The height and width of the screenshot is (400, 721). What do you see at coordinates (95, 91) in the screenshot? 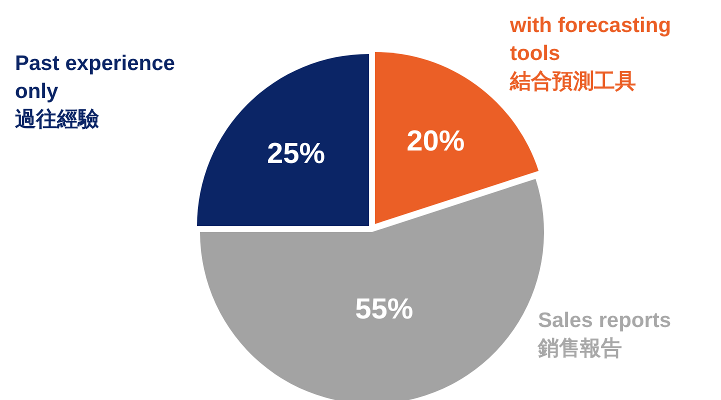
I see `slice-label: Past experience only 過往經驗` at bounding box center [95, 91].